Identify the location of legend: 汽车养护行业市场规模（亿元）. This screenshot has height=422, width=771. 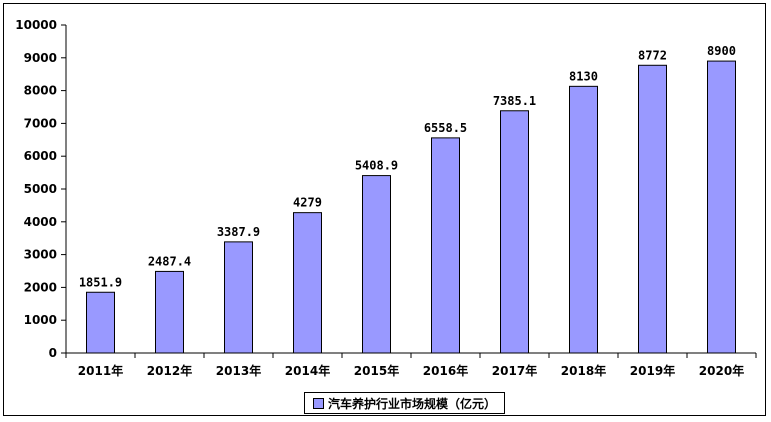
(405, 403).